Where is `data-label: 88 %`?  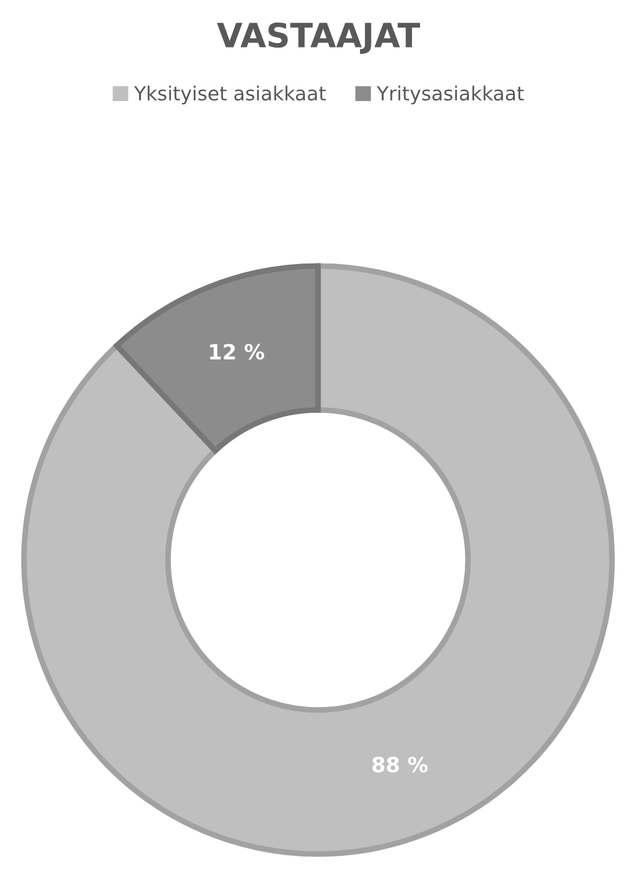
data-label: 88 % is located at coordinates (400, 764).